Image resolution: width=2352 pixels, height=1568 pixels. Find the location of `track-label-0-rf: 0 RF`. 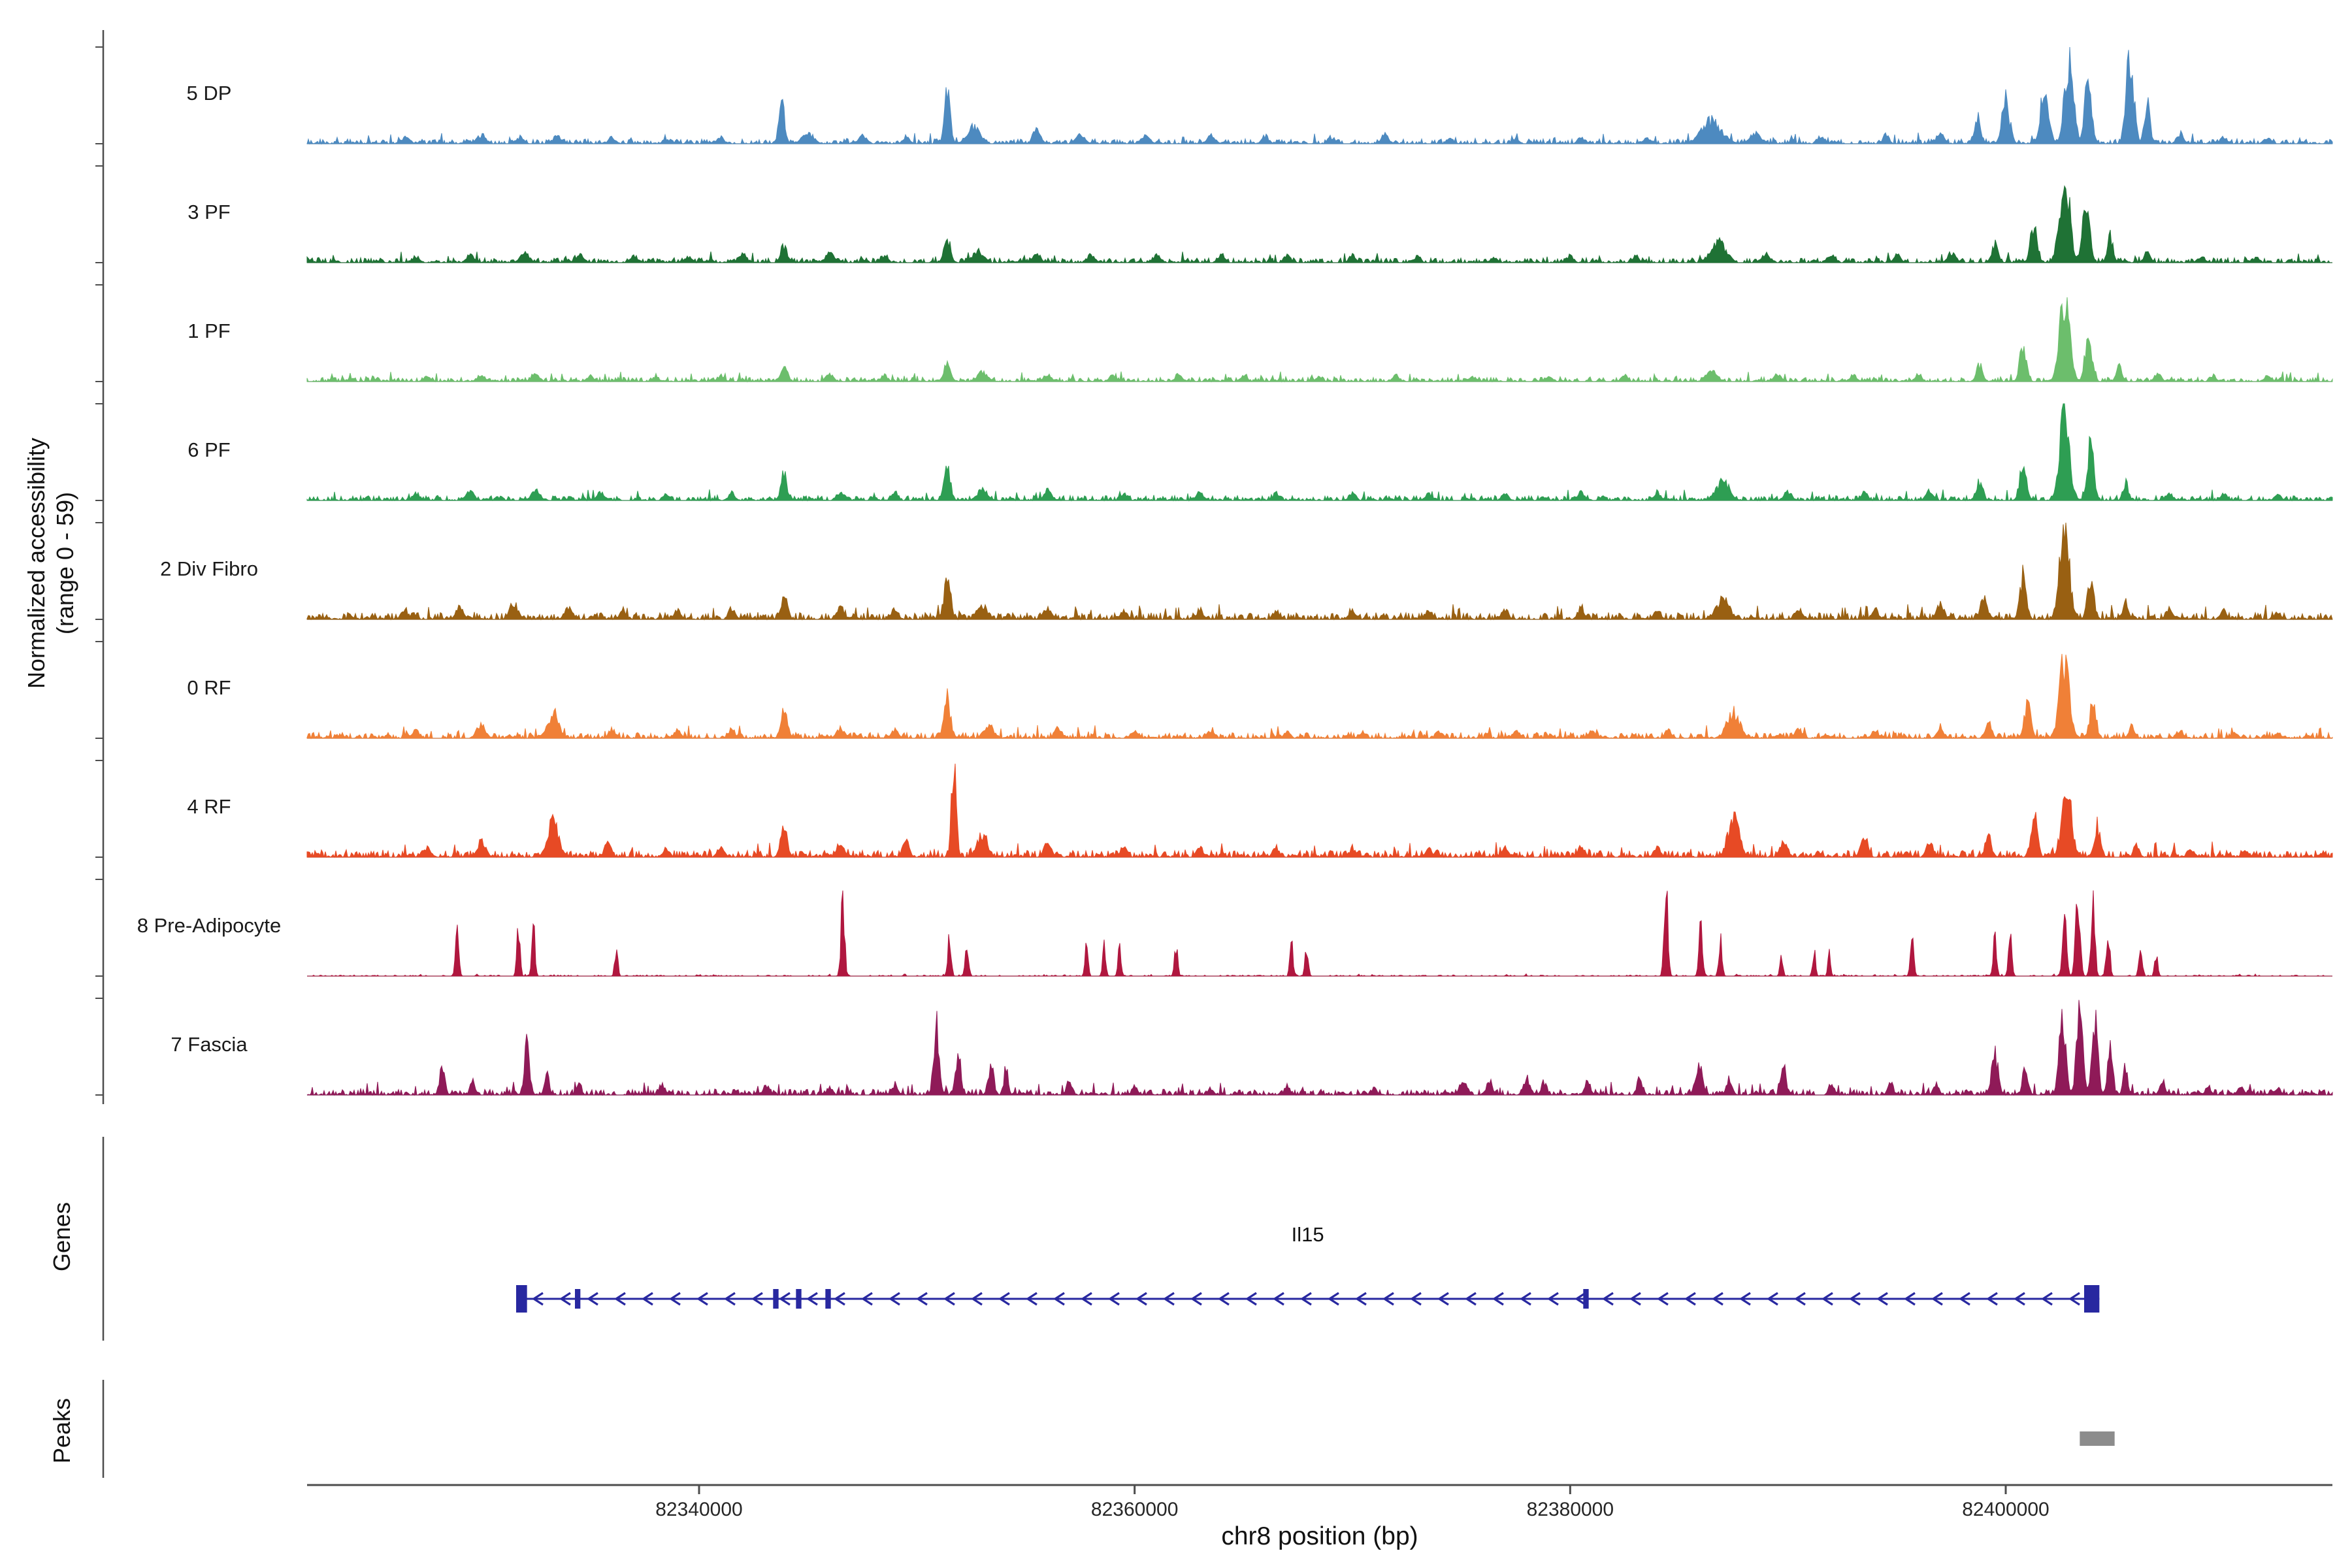

track-label-0-rf: 0 RF is located at coordinates (209, 687).